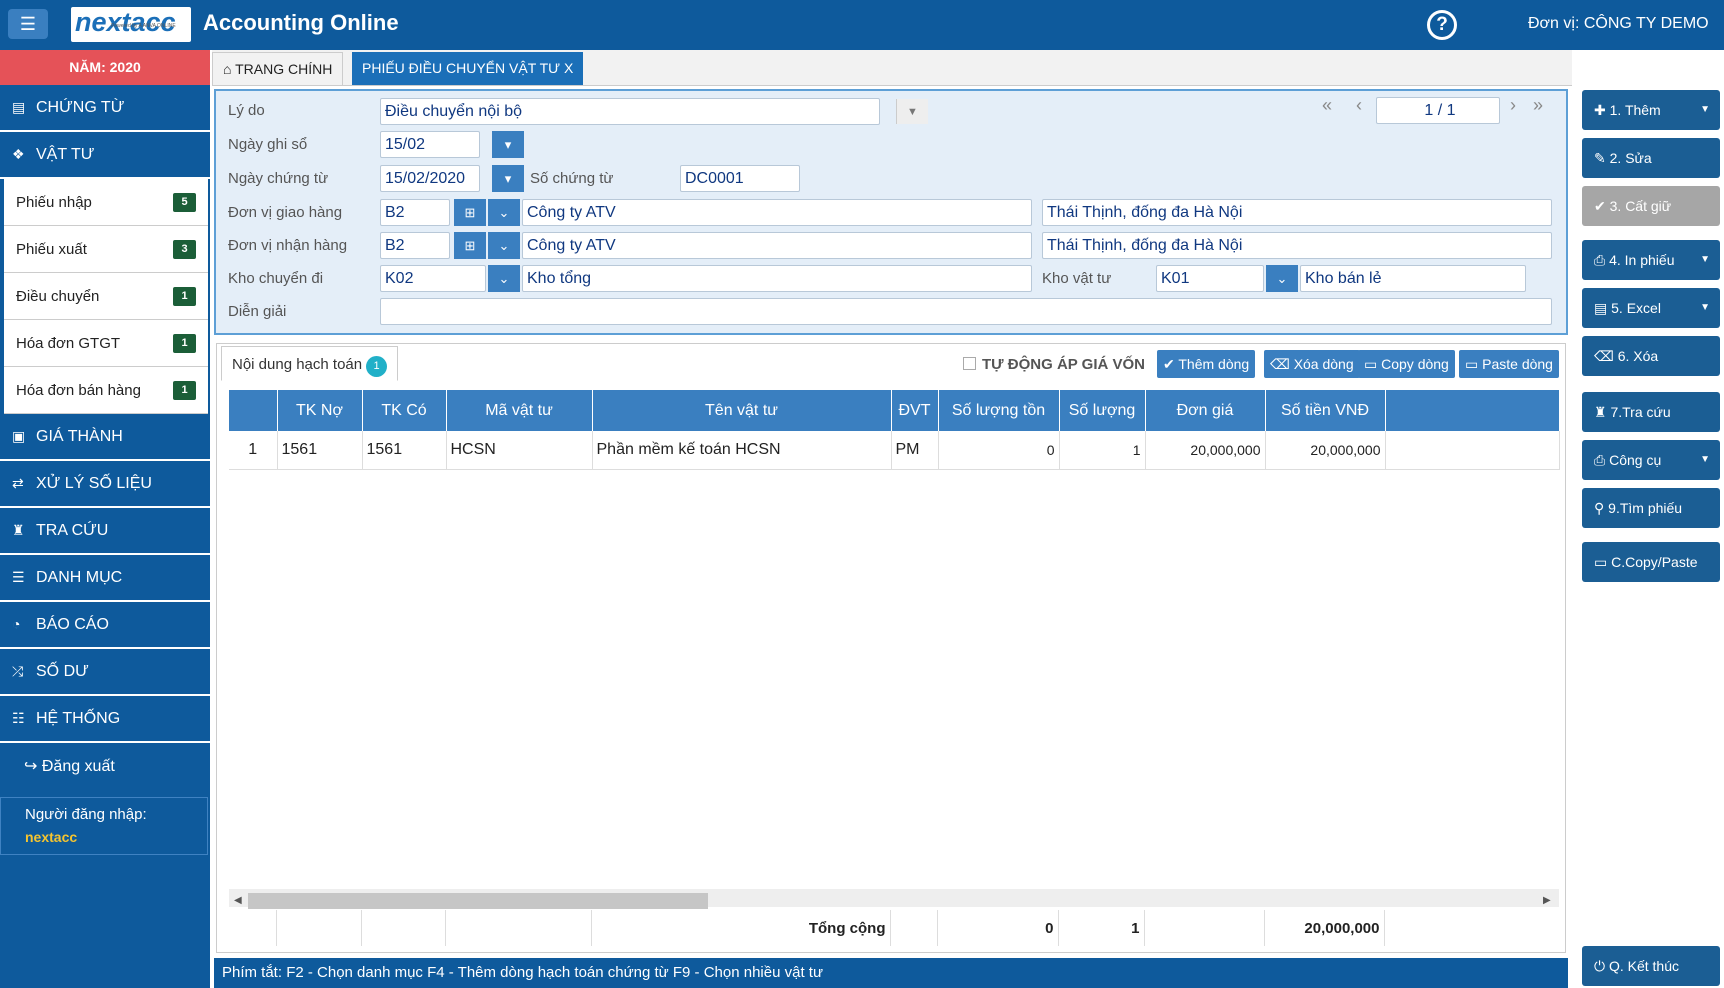 The width and height of the screenshot is (1724, 988). I want to click on col-header: Đơn giá, so click(1205, 410).